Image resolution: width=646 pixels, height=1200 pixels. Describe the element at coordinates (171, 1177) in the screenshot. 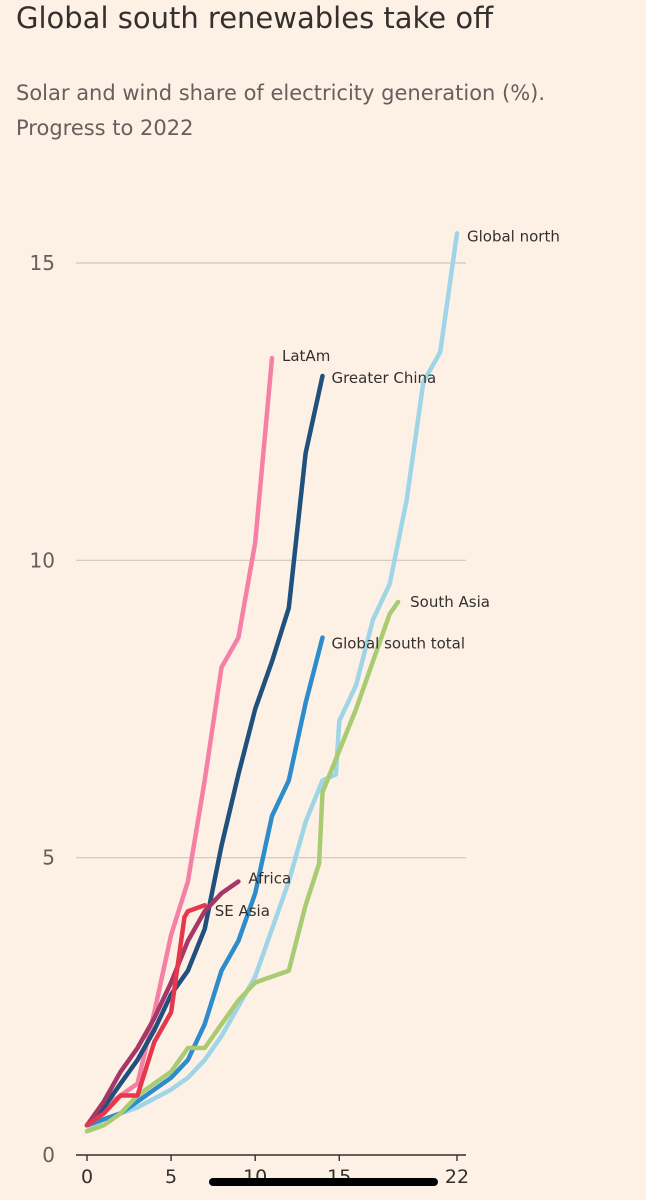

I see `x-tick-label: 5` at that location.